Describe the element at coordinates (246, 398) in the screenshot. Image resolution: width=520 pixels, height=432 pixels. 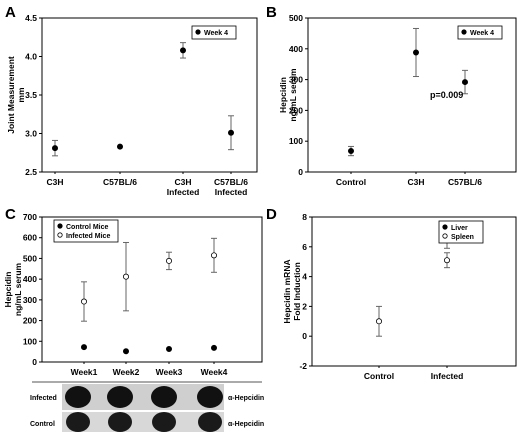
I see `blot-antibody-label-infected: α-Hepcidin` at that location.